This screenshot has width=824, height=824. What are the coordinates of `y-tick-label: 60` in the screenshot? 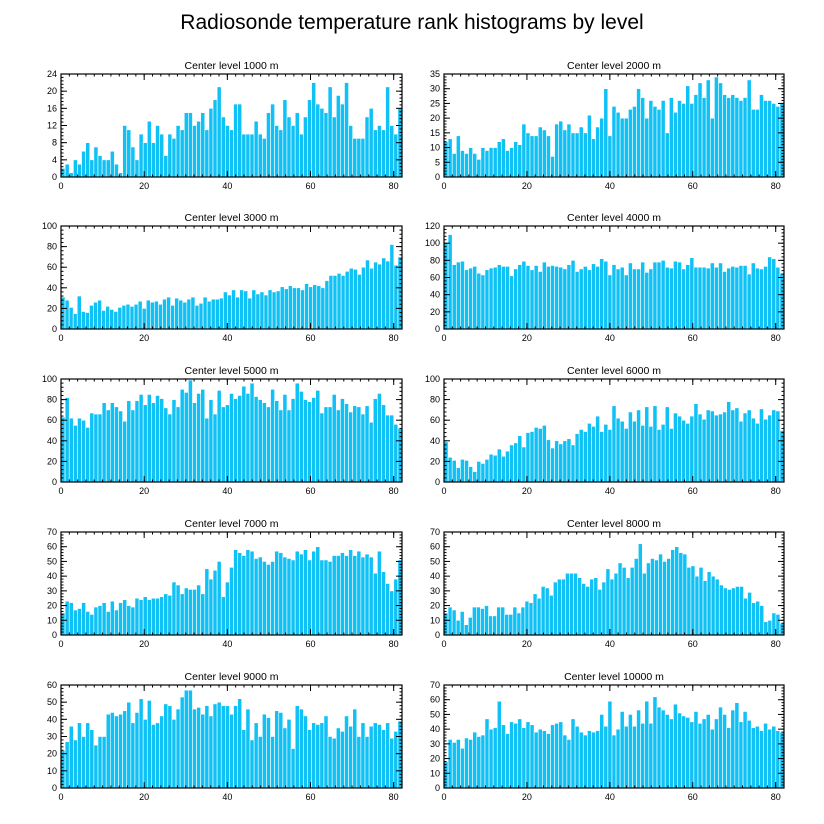 It's located at (435, 547).